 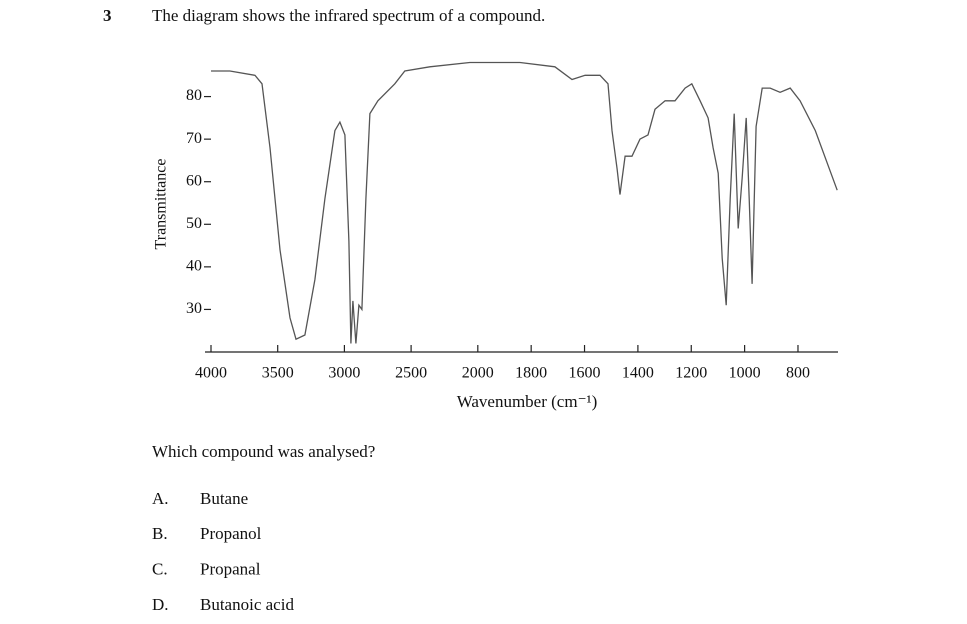 I want to click on x-tick-label: 1000, so click(x=745, y=373).